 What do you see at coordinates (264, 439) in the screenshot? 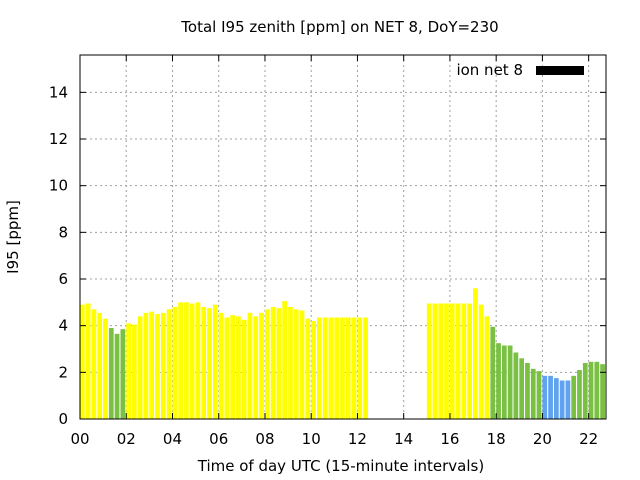
I see `x-tick-label: 08` at bounding box center [264, 439].